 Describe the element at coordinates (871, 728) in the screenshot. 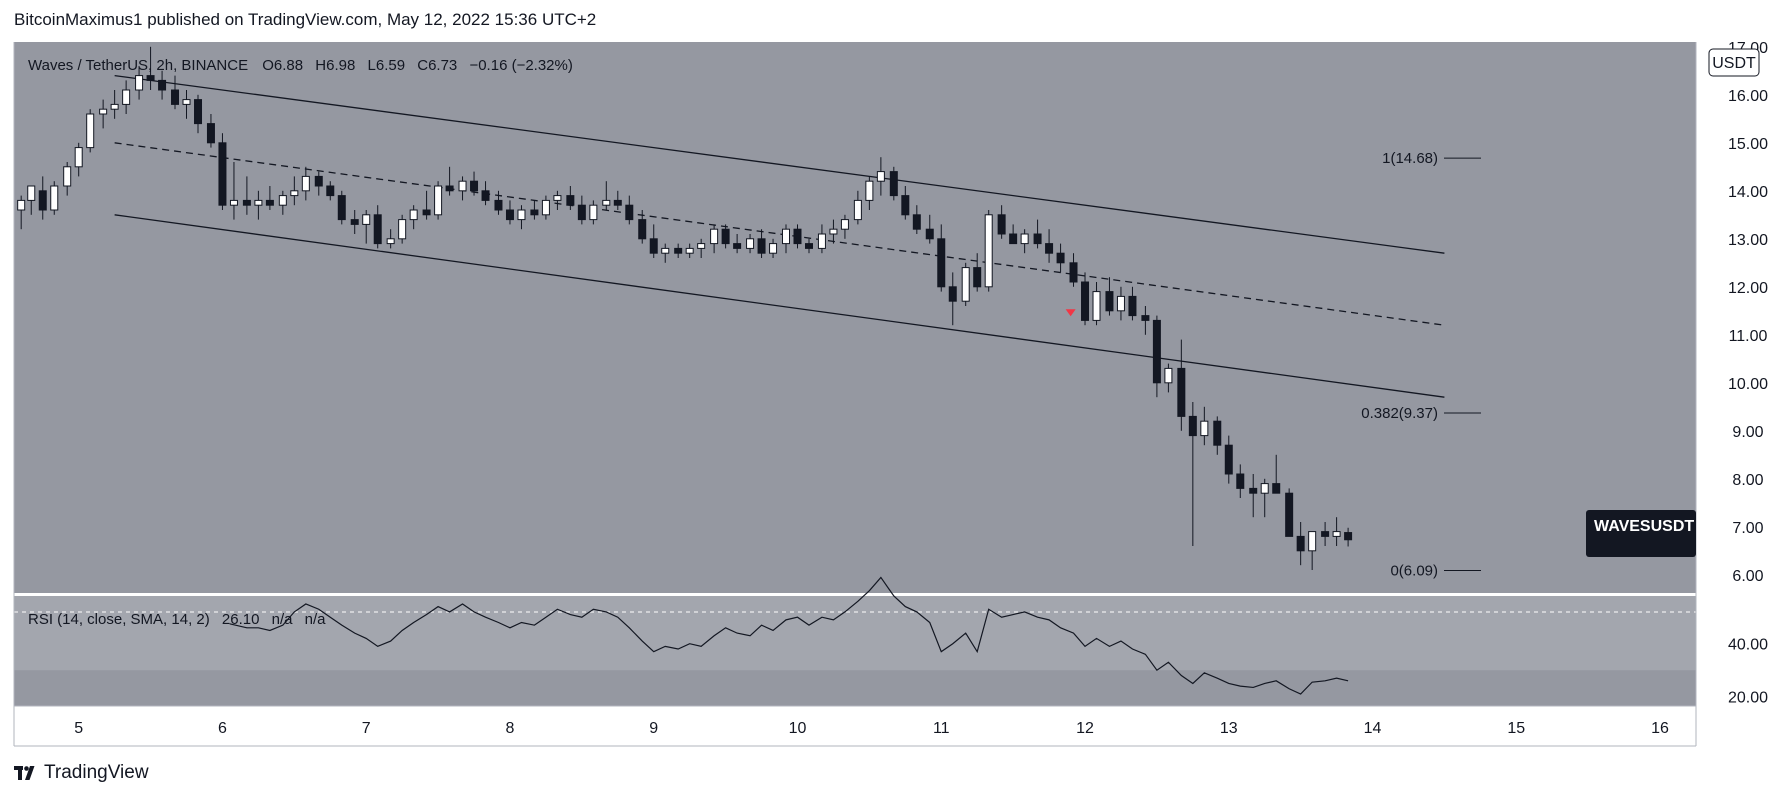

I see `time-axis-ticks: 5 6 7 8 9 10 11 12 13 14 15 16` at that location.